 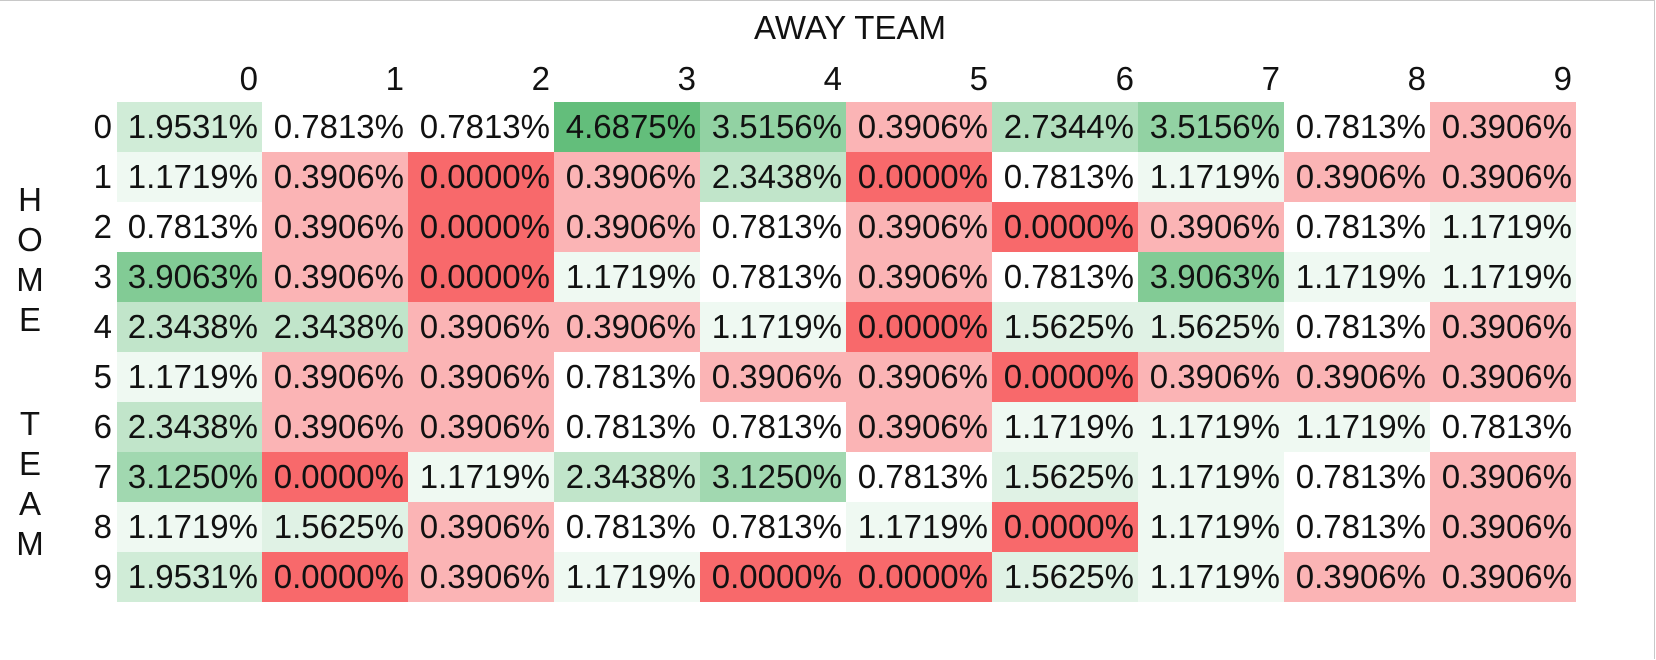 What do you see at coordinates (102, 476) in the screenshot?
I see `home-score-header-7: 7` at bounding box center [102, 476].